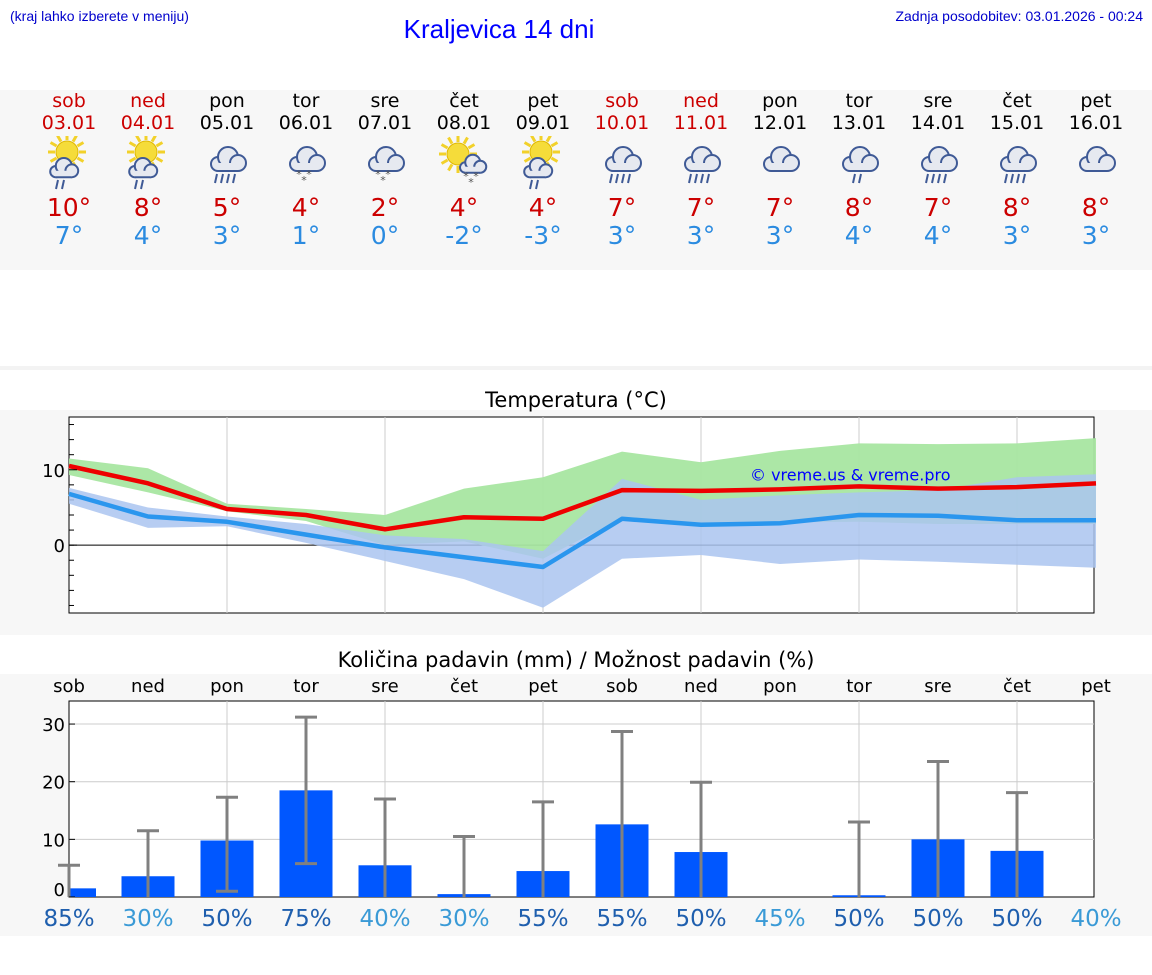  I want to click on tmin-line, so click(582, 530).